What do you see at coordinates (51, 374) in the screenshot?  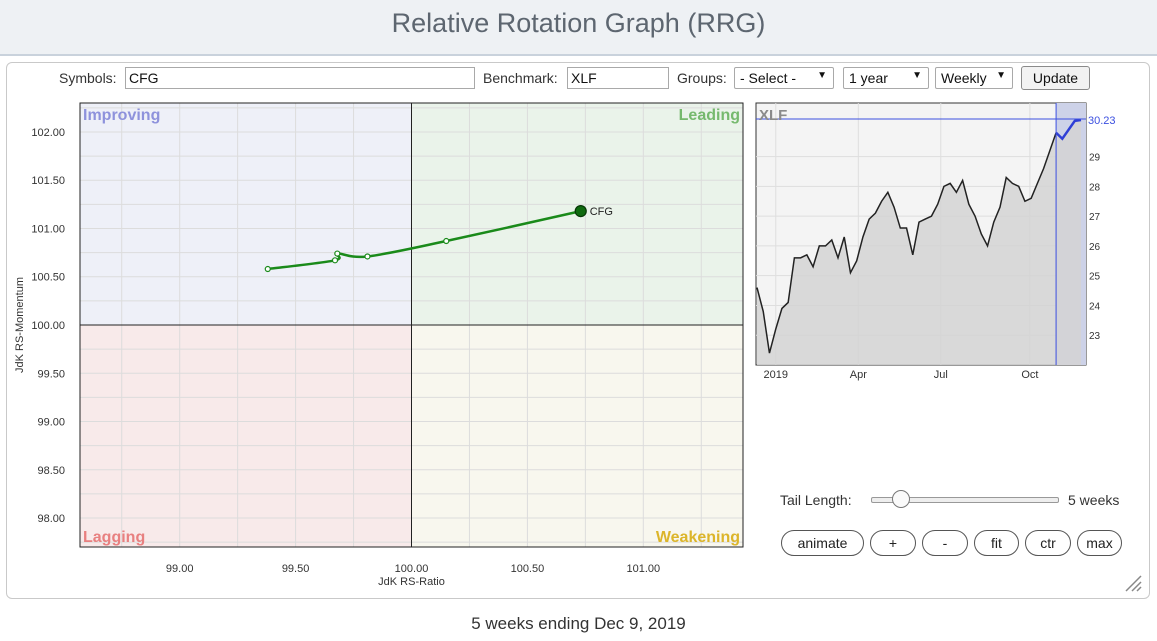 I see `y-tick-label: 99.50` at bounding box center [51, 374].